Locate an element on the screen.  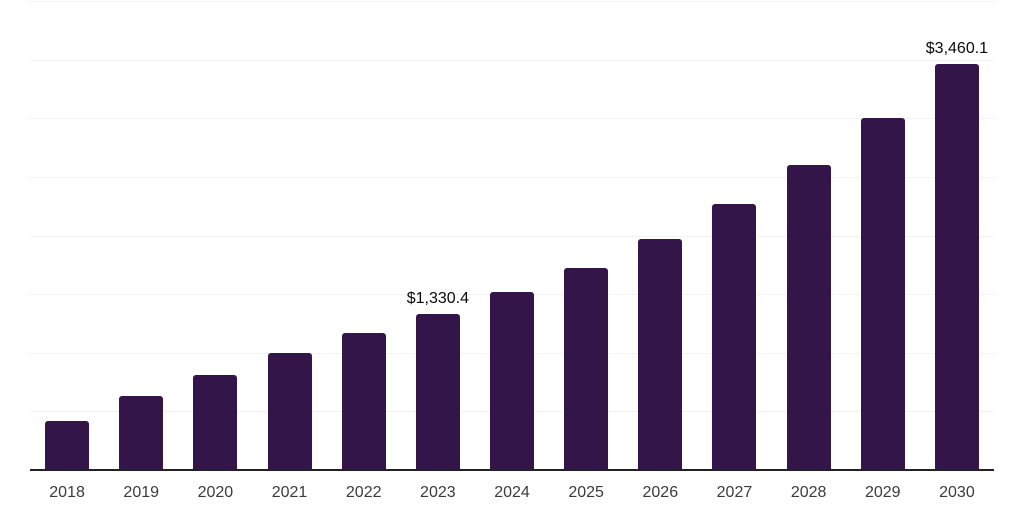
bar-2027 is located at coordinates (734, 337).